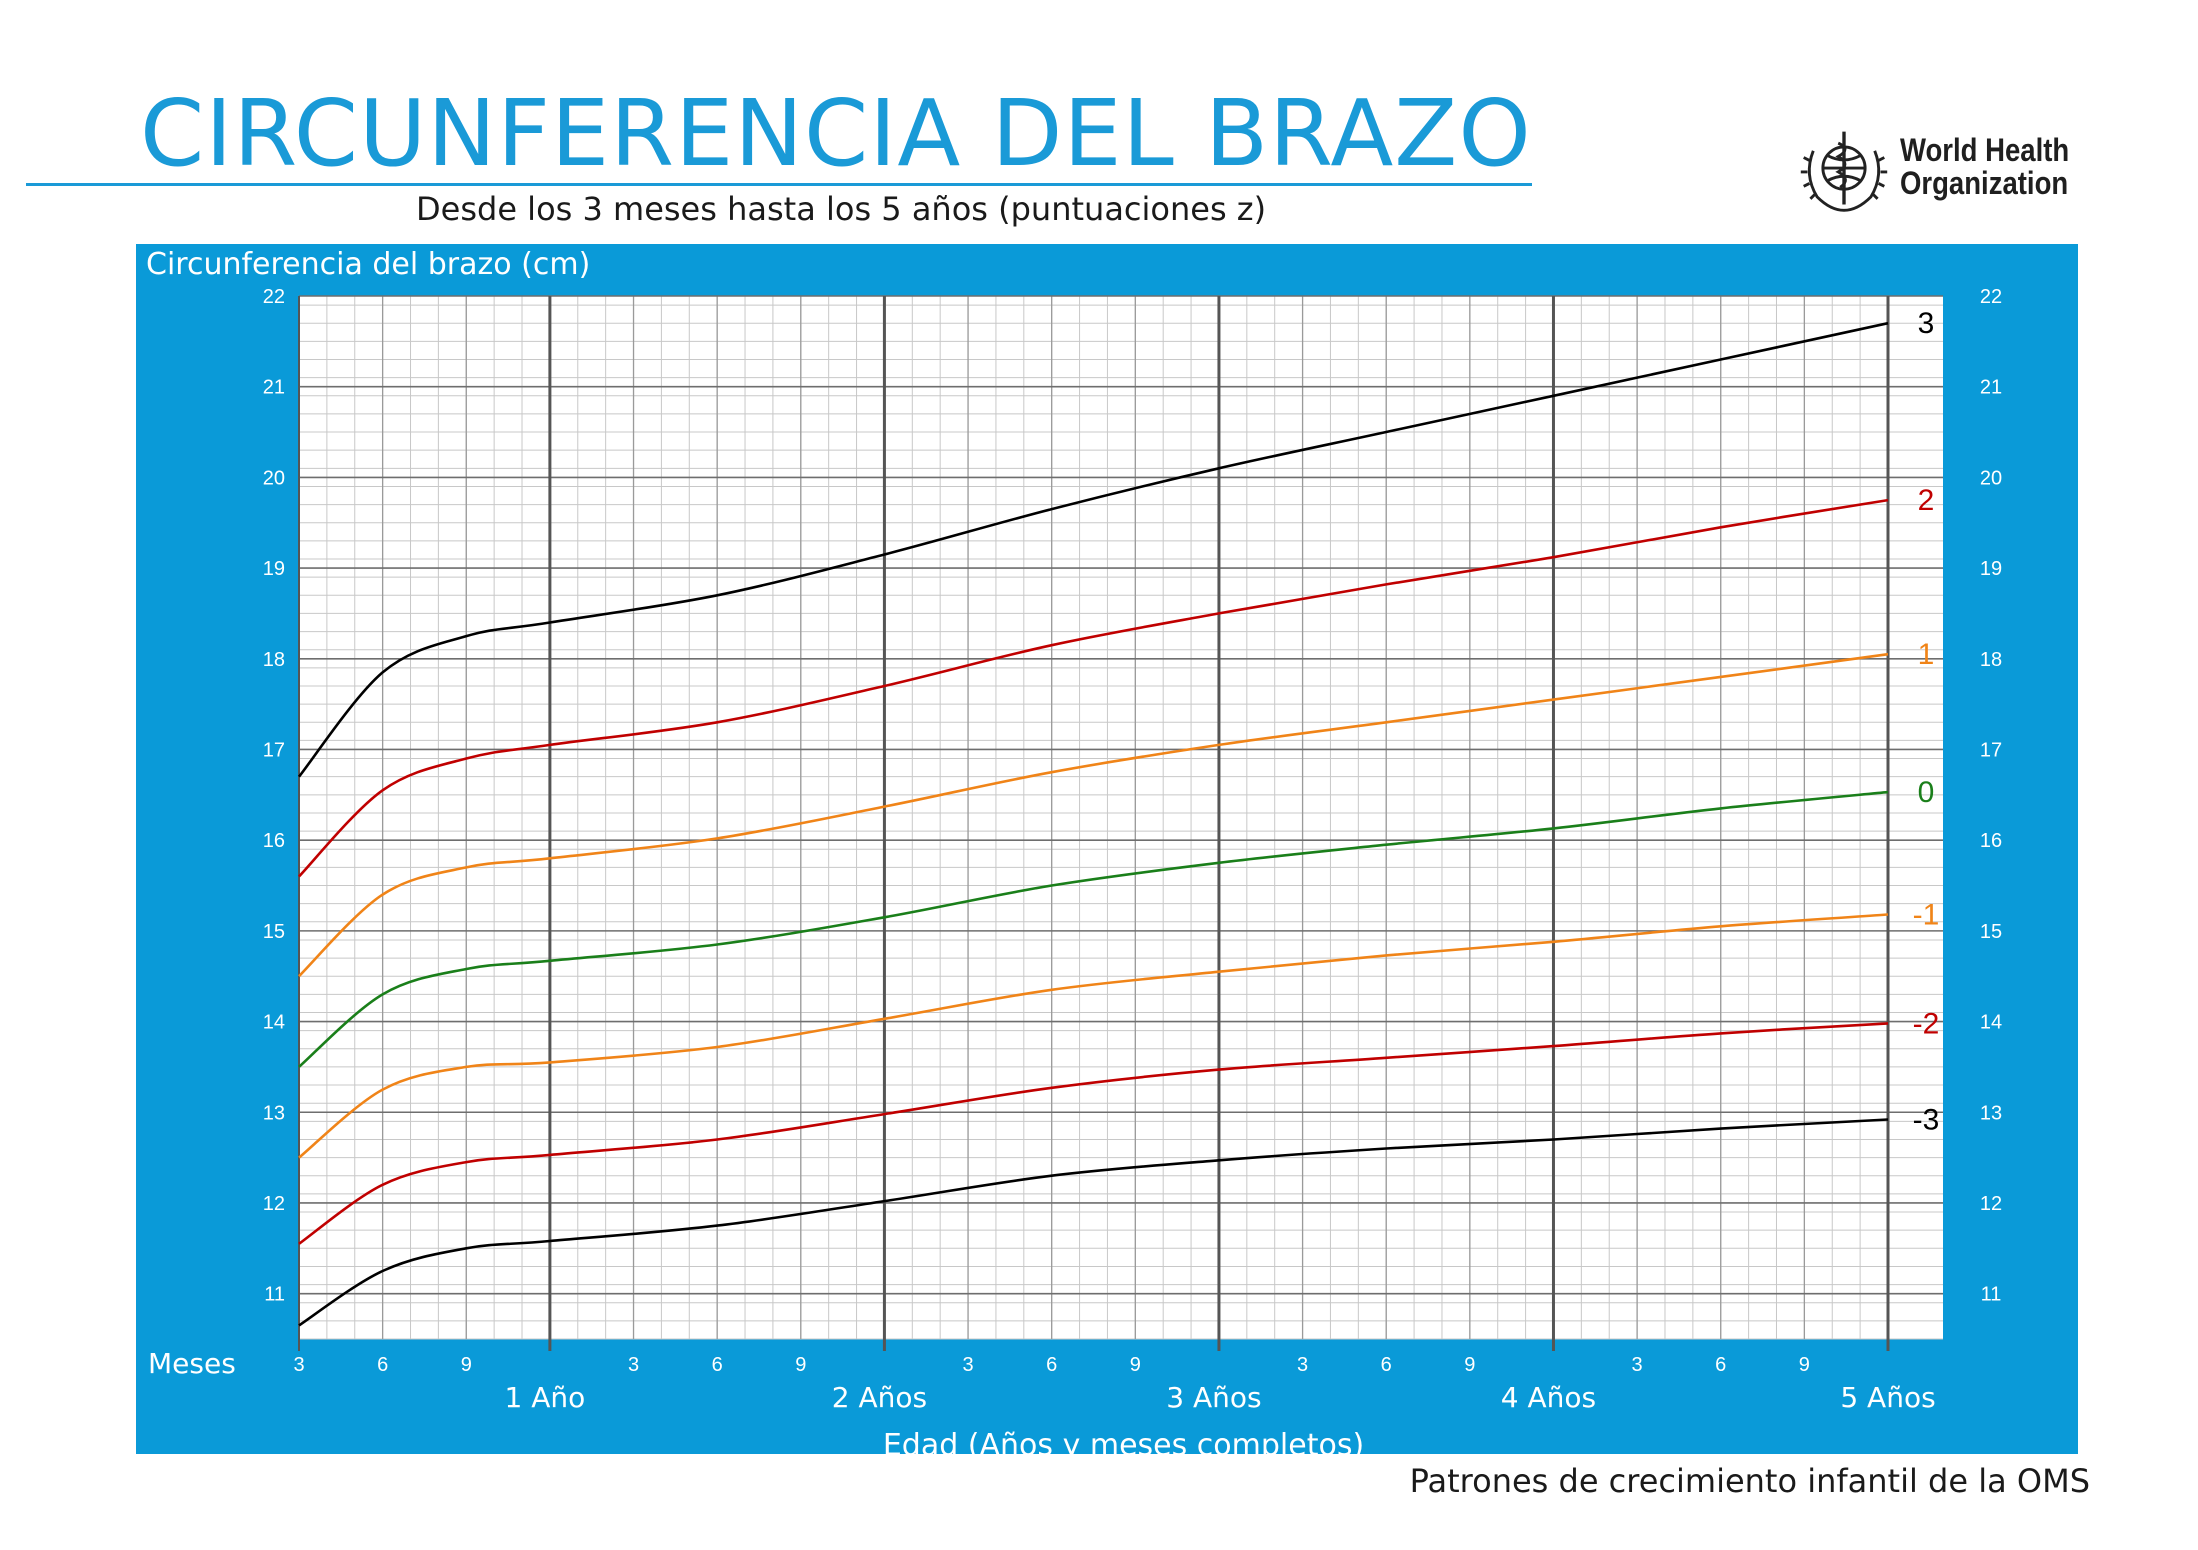 The width and height of the screenshot is (2198, 1550). What do you see at coordinates (1093, 1222) in the screenshot?
I see `z-score-curve--3` at bounding box center [1093, 1222].